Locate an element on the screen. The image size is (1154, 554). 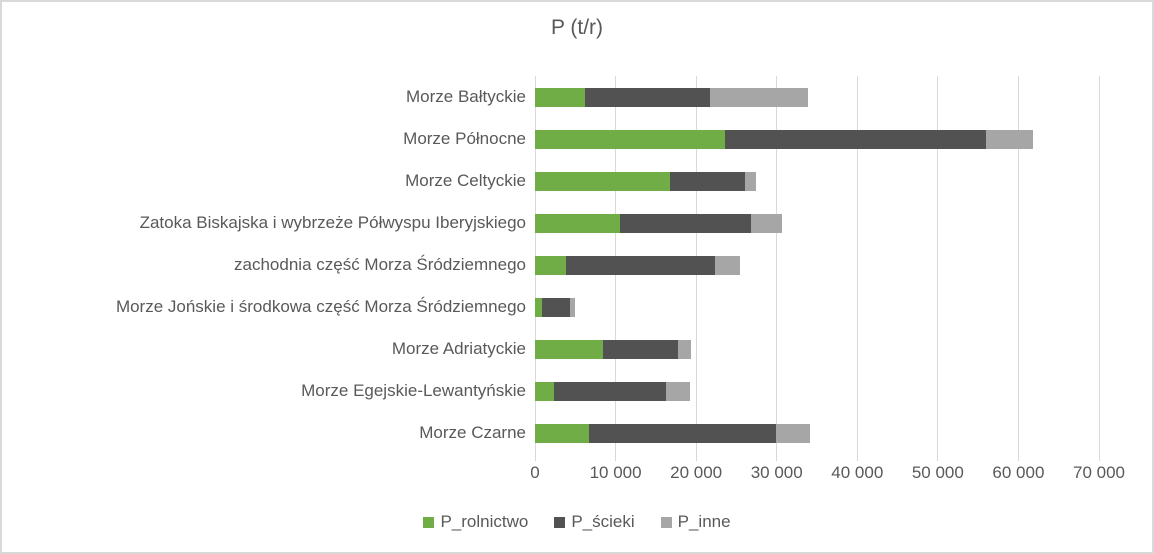
legend-item-rolnictwo: P_rolnictwo is located at coordinates (475, 522).